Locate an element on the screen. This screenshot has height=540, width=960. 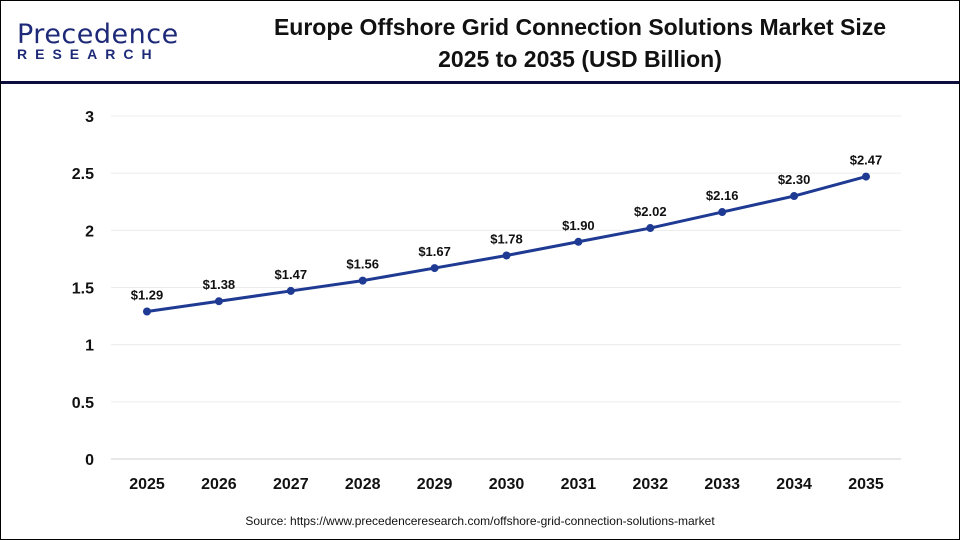
data-label: $2.02 is located at coordinates (650, 211).